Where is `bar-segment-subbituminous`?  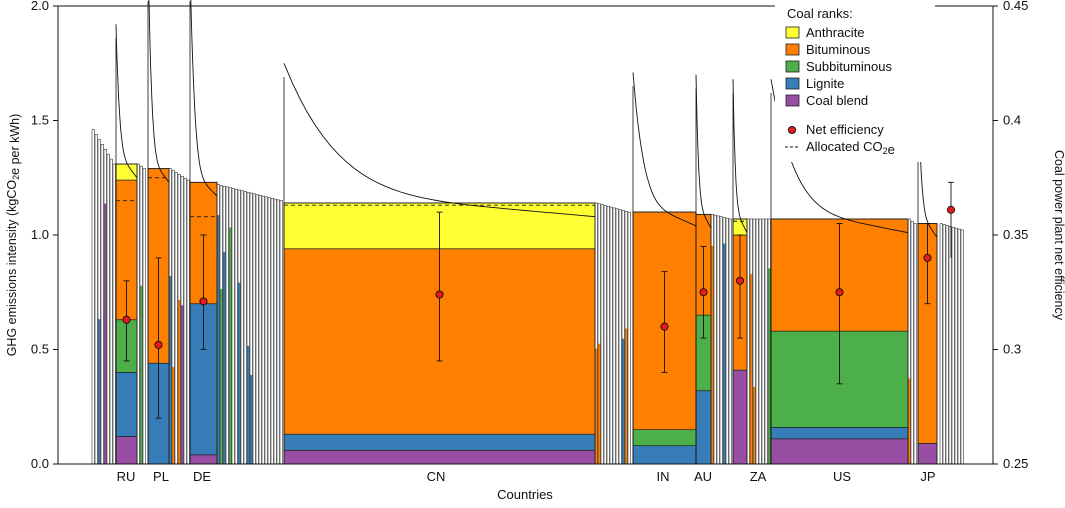 bar-segment-subbituminous is located at coordinates (664, 438).